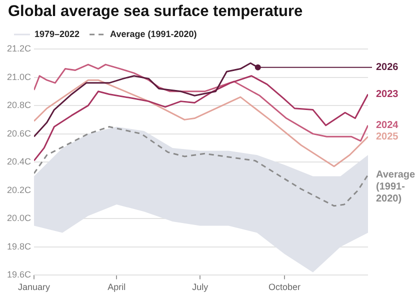 The width and height of the screenshot is (420, 298). What do you see at coordinates (19, 218) in the screenshot?
I see `y-tick-label: 20.0C` at bounding box center [19, 218].